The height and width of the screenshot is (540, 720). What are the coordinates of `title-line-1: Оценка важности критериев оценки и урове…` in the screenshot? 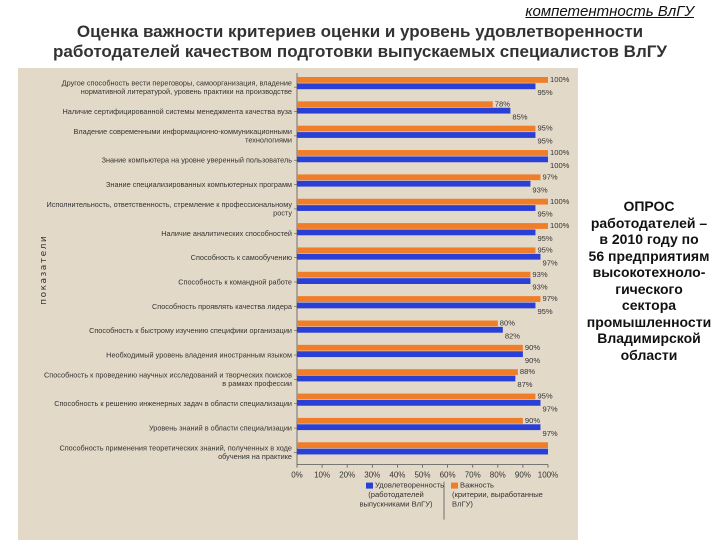 It's located at (360, 31).